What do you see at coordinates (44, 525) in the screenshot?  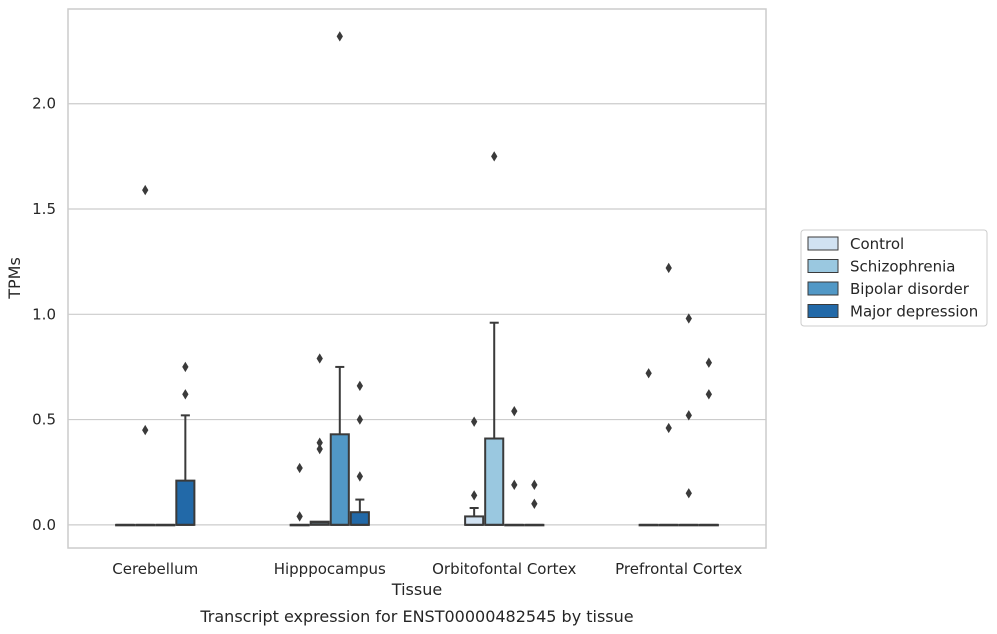 I see `y-tick-label: 0.0` at bounding box center [44, 525].